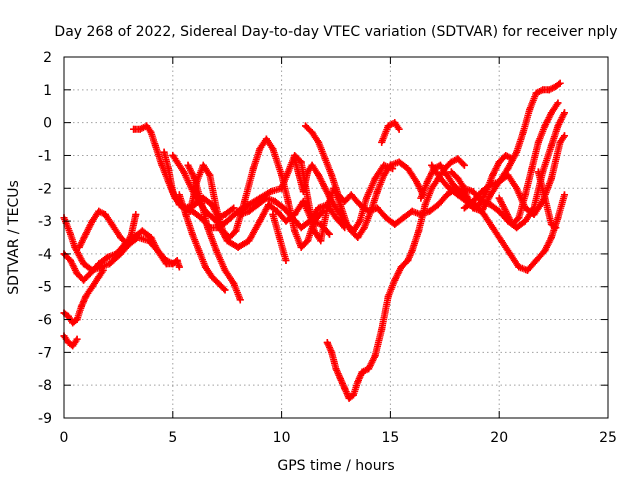  What do you see at coordinates (499, 438) in the screenshot?
I see `x-tick-label: 20` at bounding box center [499, 438].